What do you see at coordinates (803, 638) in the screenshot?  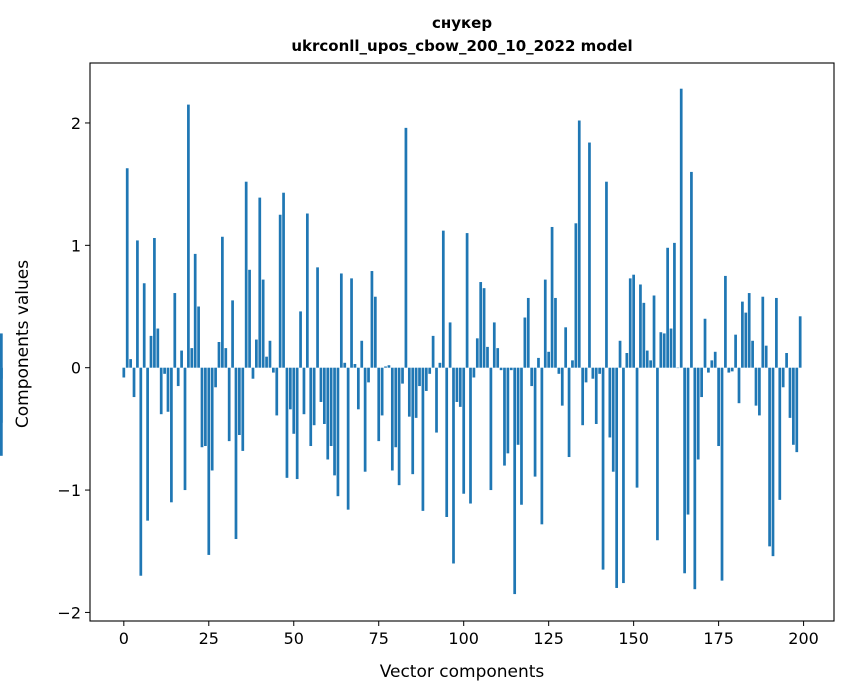 I see `x-tick-label: 200` at bounding box center [803, 638].